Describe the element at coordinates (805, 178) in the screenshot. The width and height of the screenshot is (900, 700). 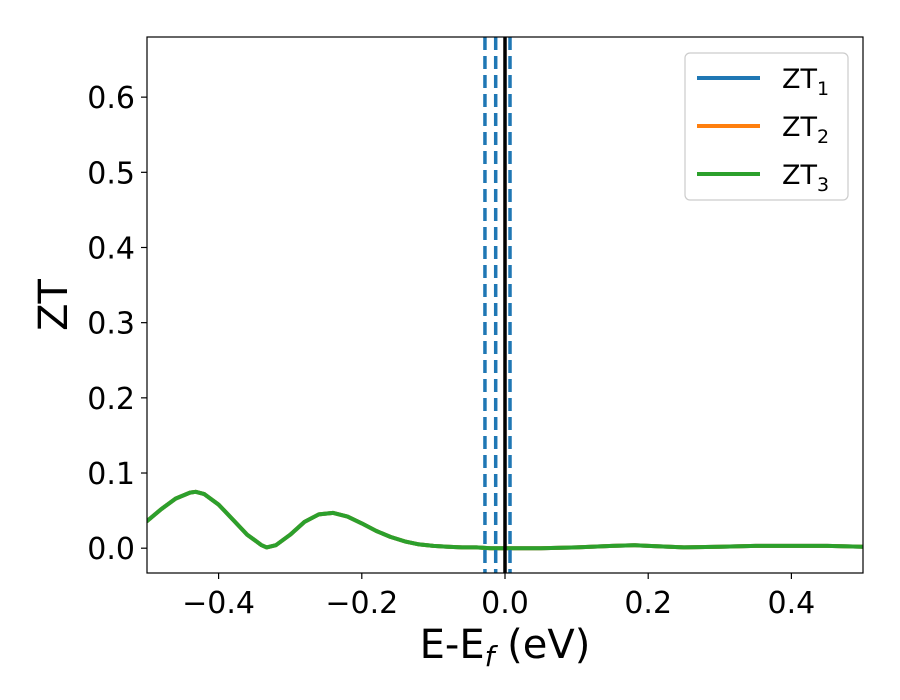
I see `legend-label-3: ZT3` at that location.